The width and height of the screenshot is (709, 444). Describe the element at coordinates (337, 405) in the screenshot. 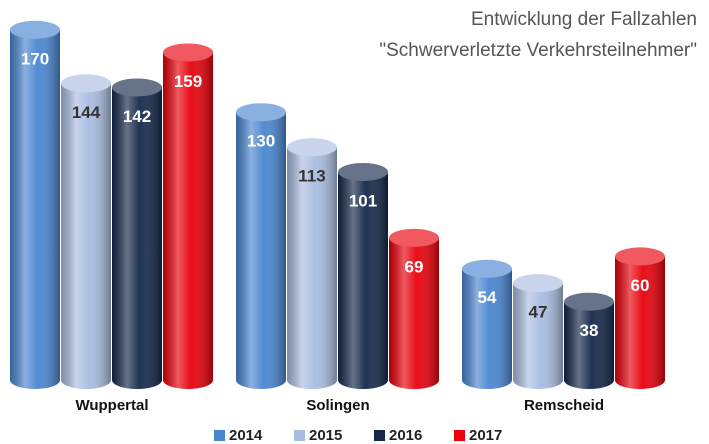

I see `x-tick-label: Solingen` at that location.